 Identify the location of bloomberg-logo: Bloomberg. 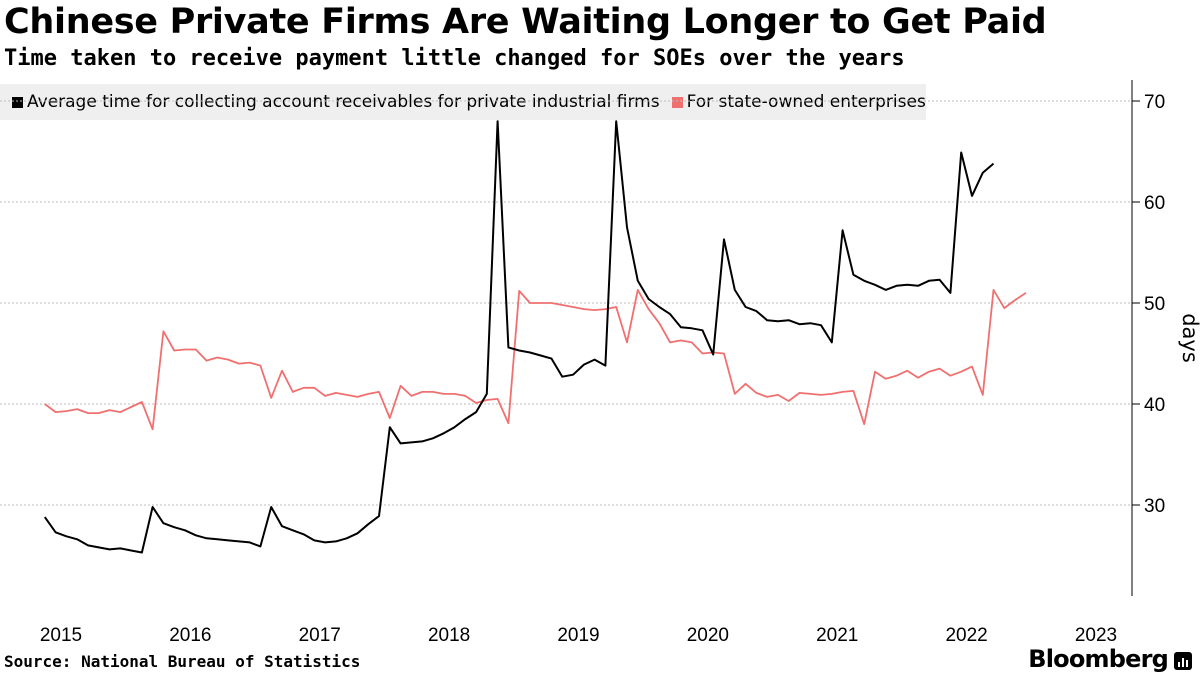
(1098, 659).